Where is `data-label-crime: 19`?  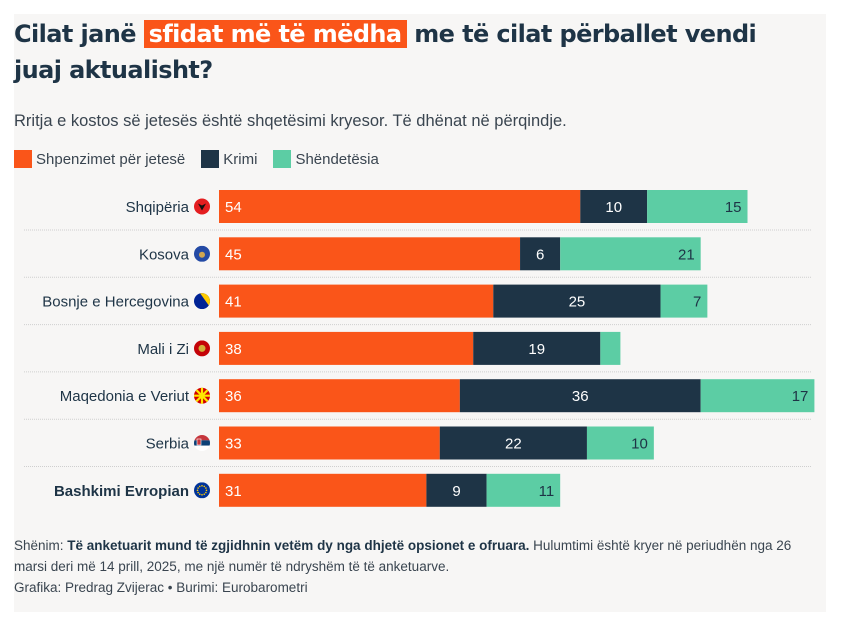 data-label-crime: 19 is located at coordinates (536, 349).